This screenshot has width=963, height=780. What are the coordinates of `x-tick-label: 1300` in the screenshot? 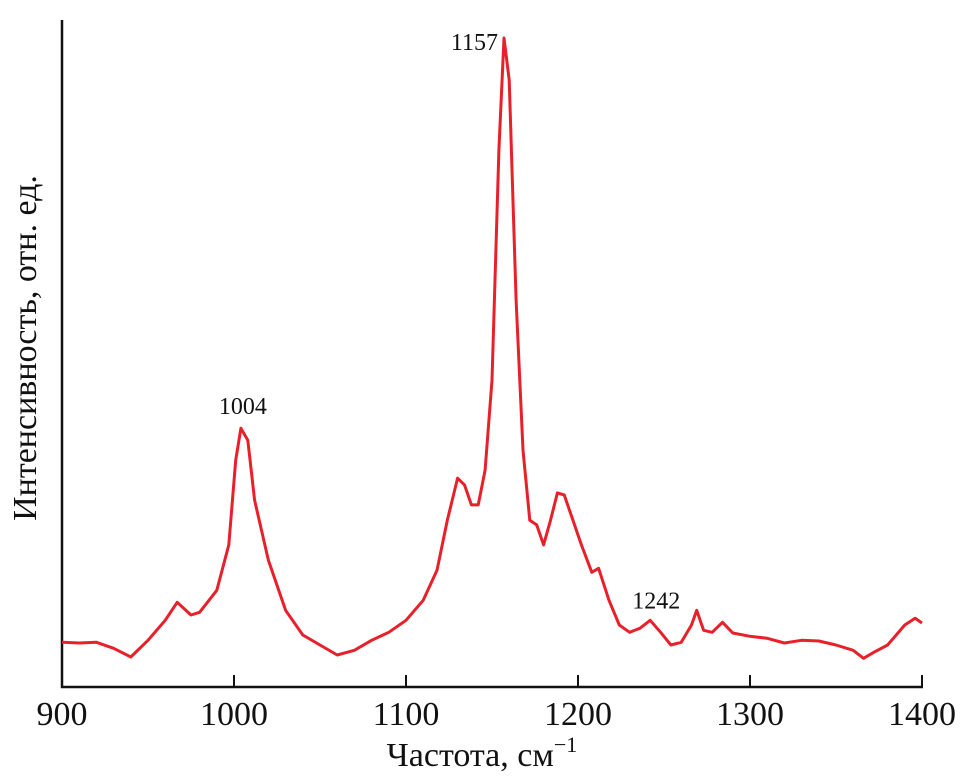 It's located at (750, 714).